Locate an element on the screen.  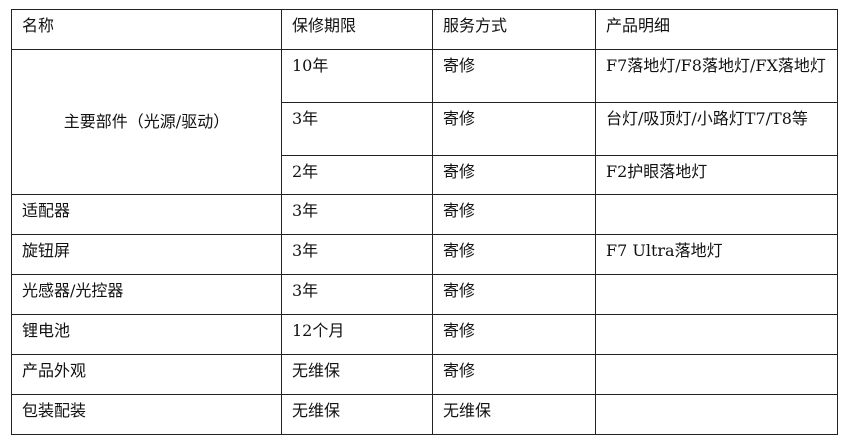
main-part-name: 主要部件（光源/驱动） is located at coordinates (146, 122).